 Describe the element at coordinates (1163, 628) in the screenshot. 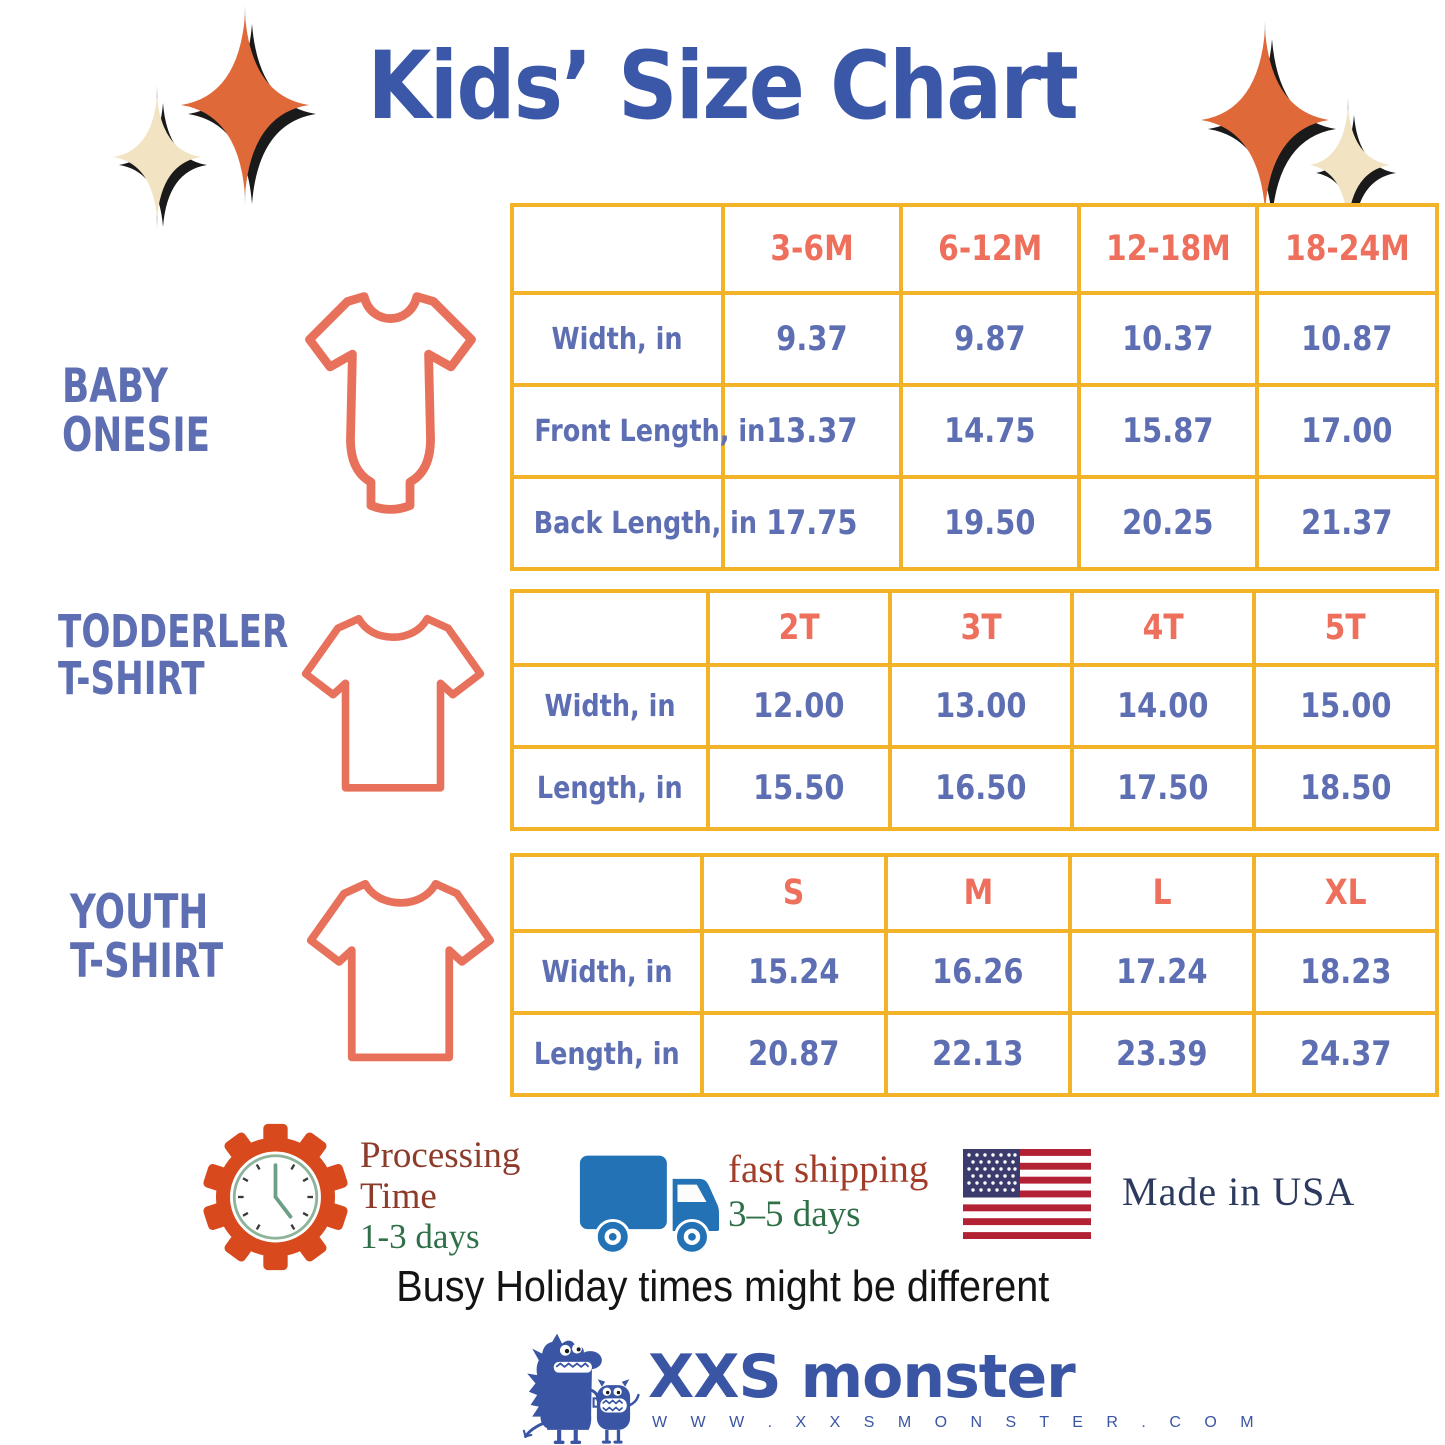

I see `column-header: 4T` at that location.